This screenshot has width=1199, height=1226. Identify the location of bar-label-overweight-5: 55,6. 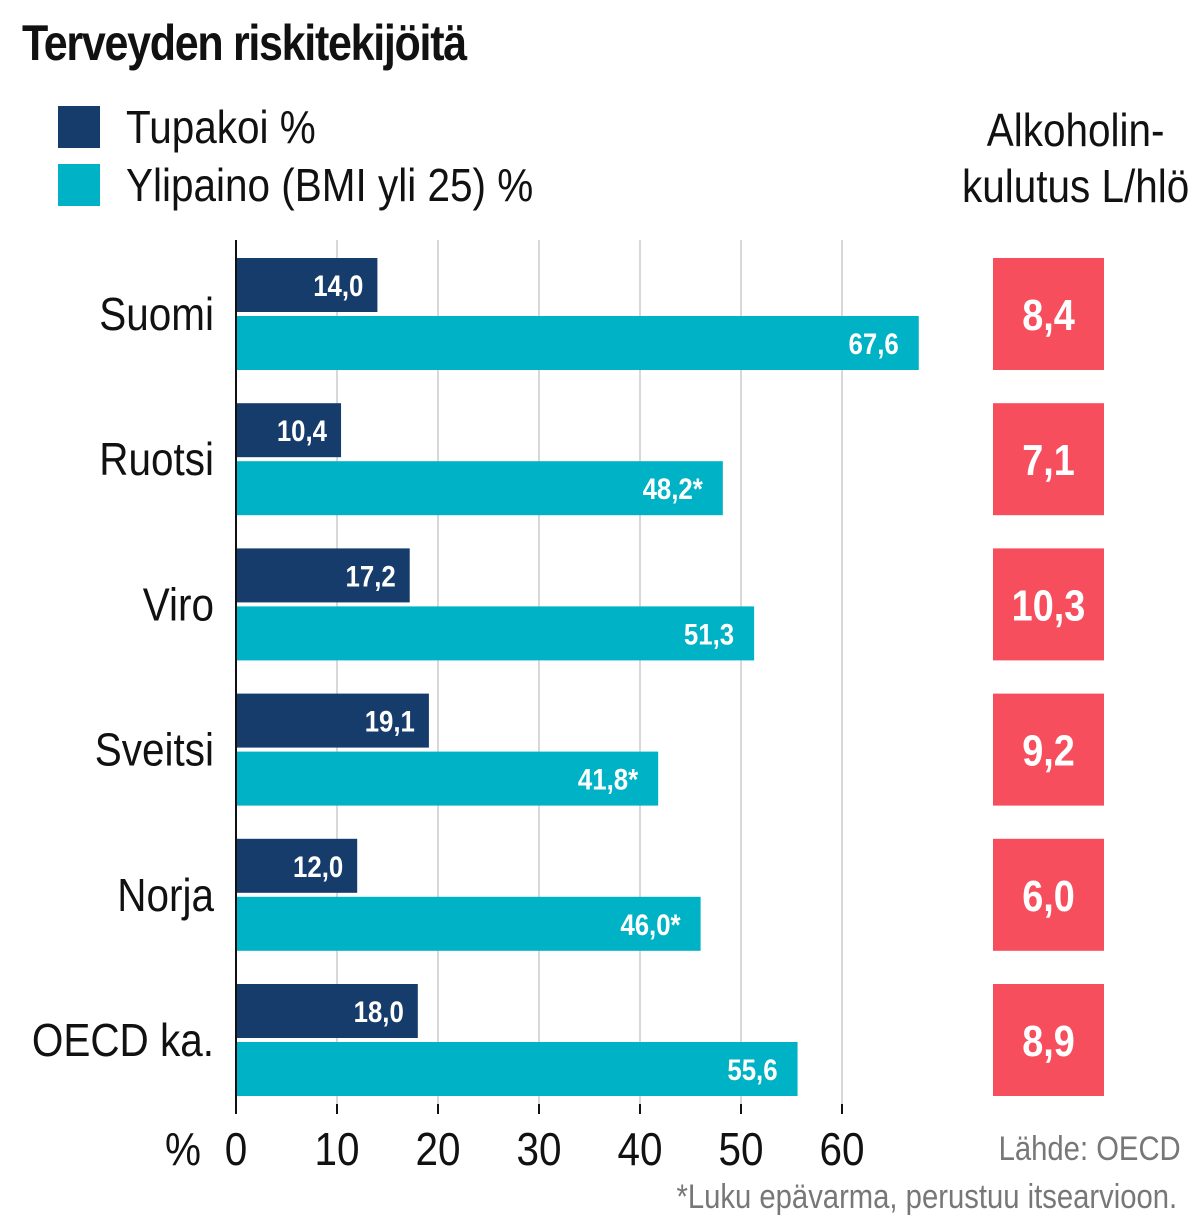
(752, 1069).